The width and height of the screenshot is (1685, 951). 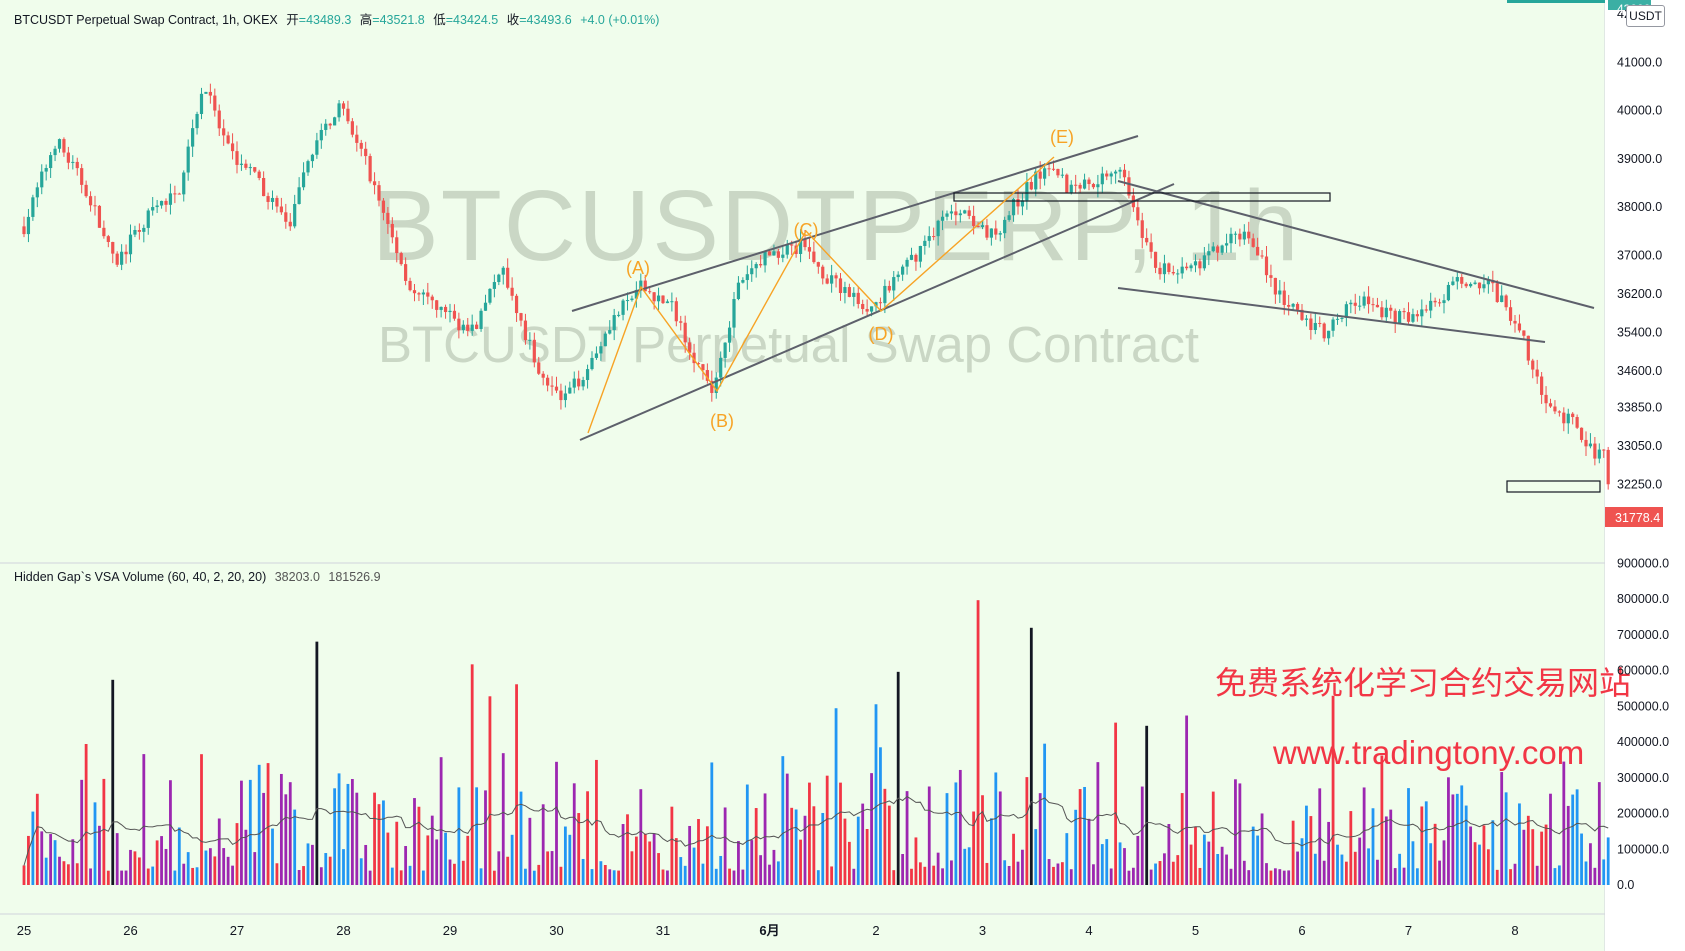 I want to click on currency-button: USDT, so click(x=1645, y=16).